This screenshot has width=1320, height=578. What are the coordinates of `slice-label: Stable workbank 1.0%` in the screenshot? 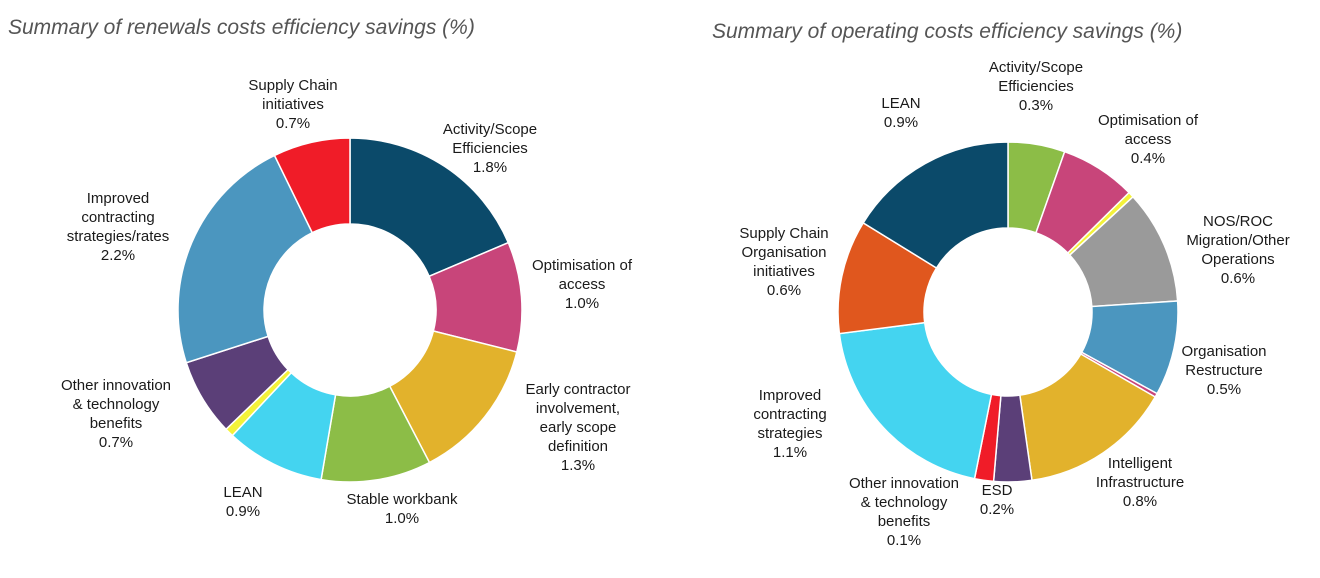 It's located at (402, 509).